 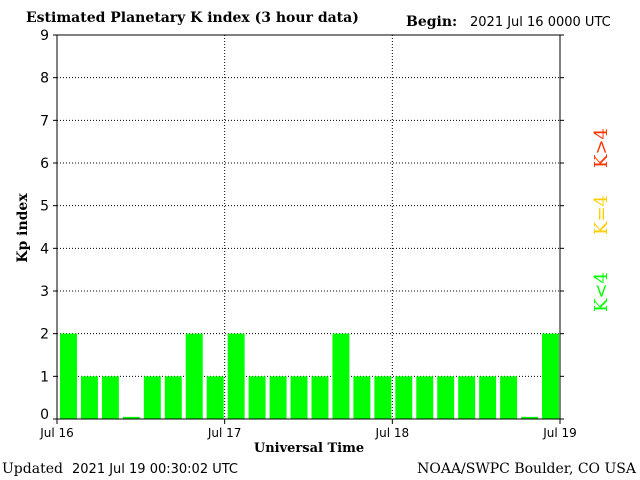 I want to click on y-tick-label: 7, so click(x=44, y=121).